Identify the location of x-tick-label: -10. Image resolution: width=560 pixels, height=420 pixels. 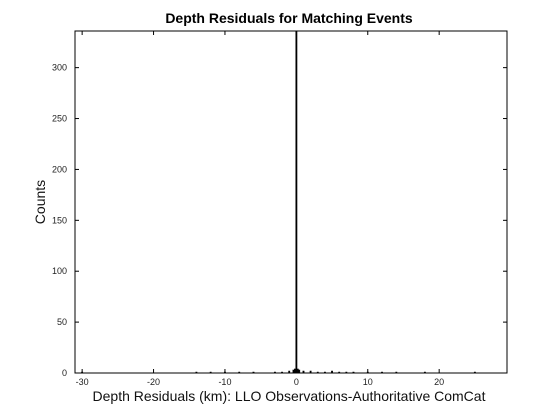
(224, 382).